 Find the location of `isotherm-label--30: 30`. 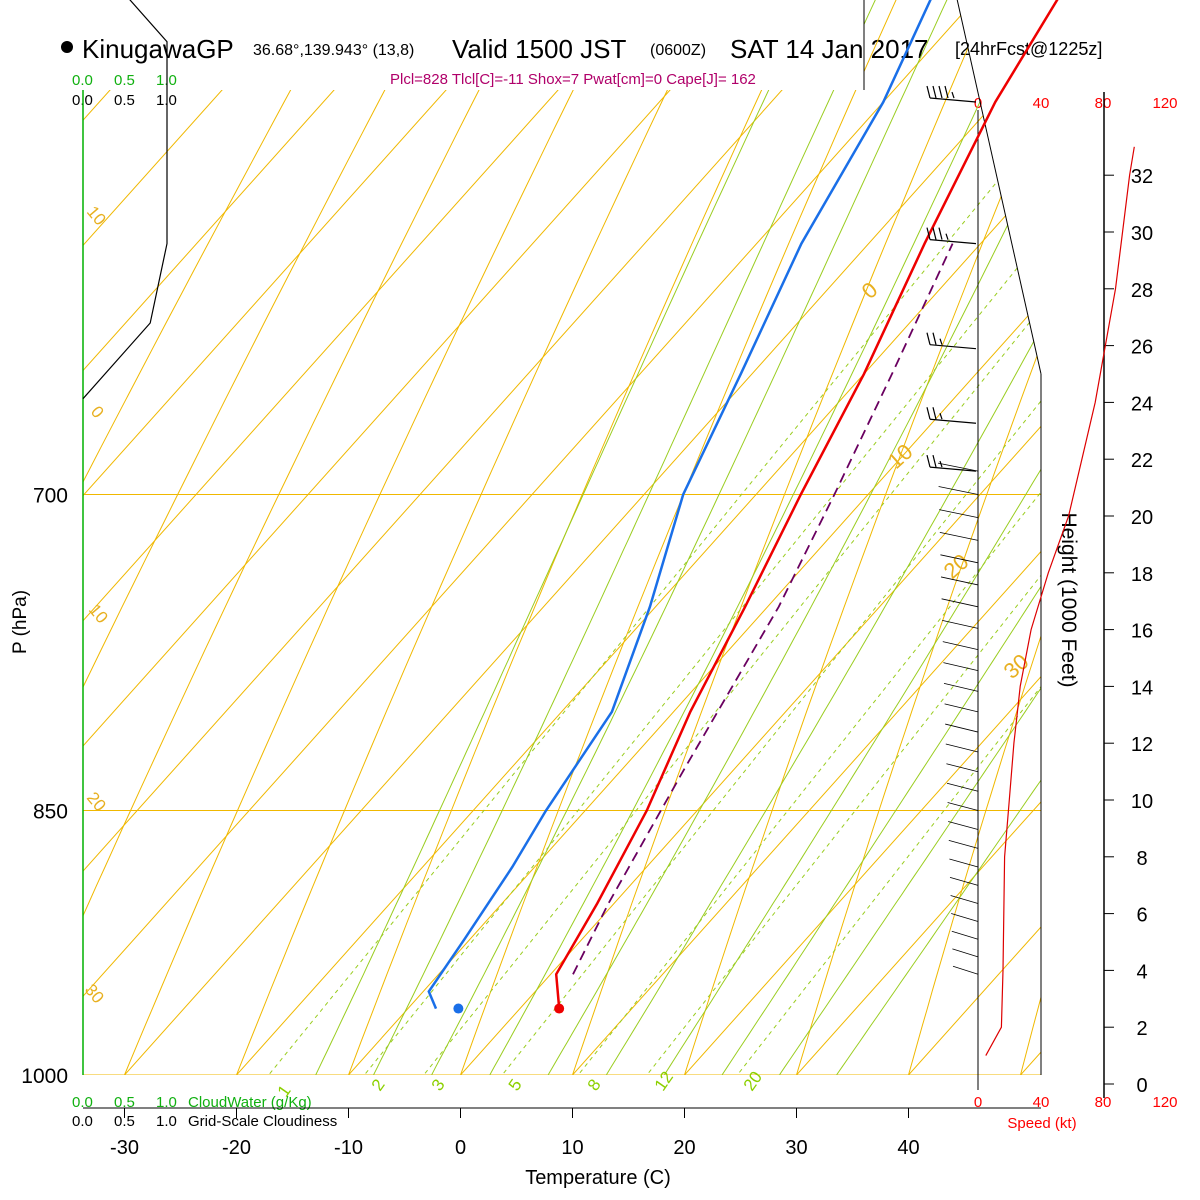

isotherm-label--30: 30 is located at coordinates (94, 993).